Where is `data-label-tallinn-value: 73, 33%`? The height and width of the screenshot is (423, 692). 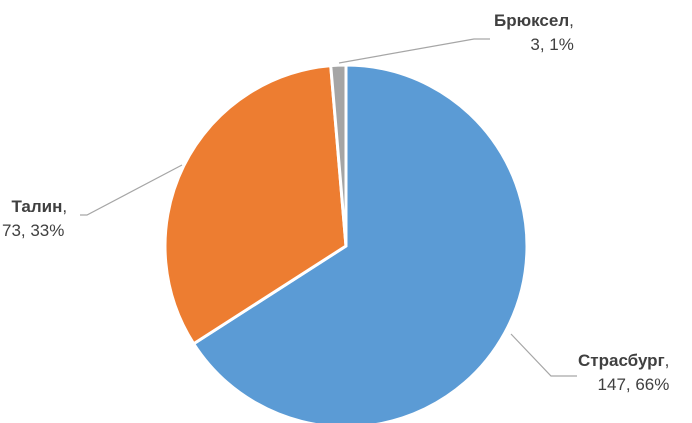 data-label-tallinn-value: 73, 33% is located at coordinates (33, 230).